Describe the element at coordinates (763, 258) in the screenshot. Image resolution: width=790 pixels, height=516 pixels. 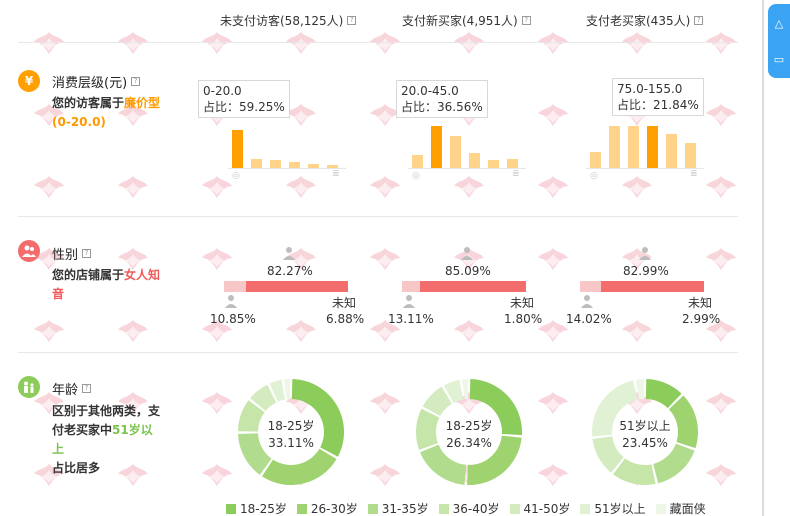
I see `right-divider` at that location.